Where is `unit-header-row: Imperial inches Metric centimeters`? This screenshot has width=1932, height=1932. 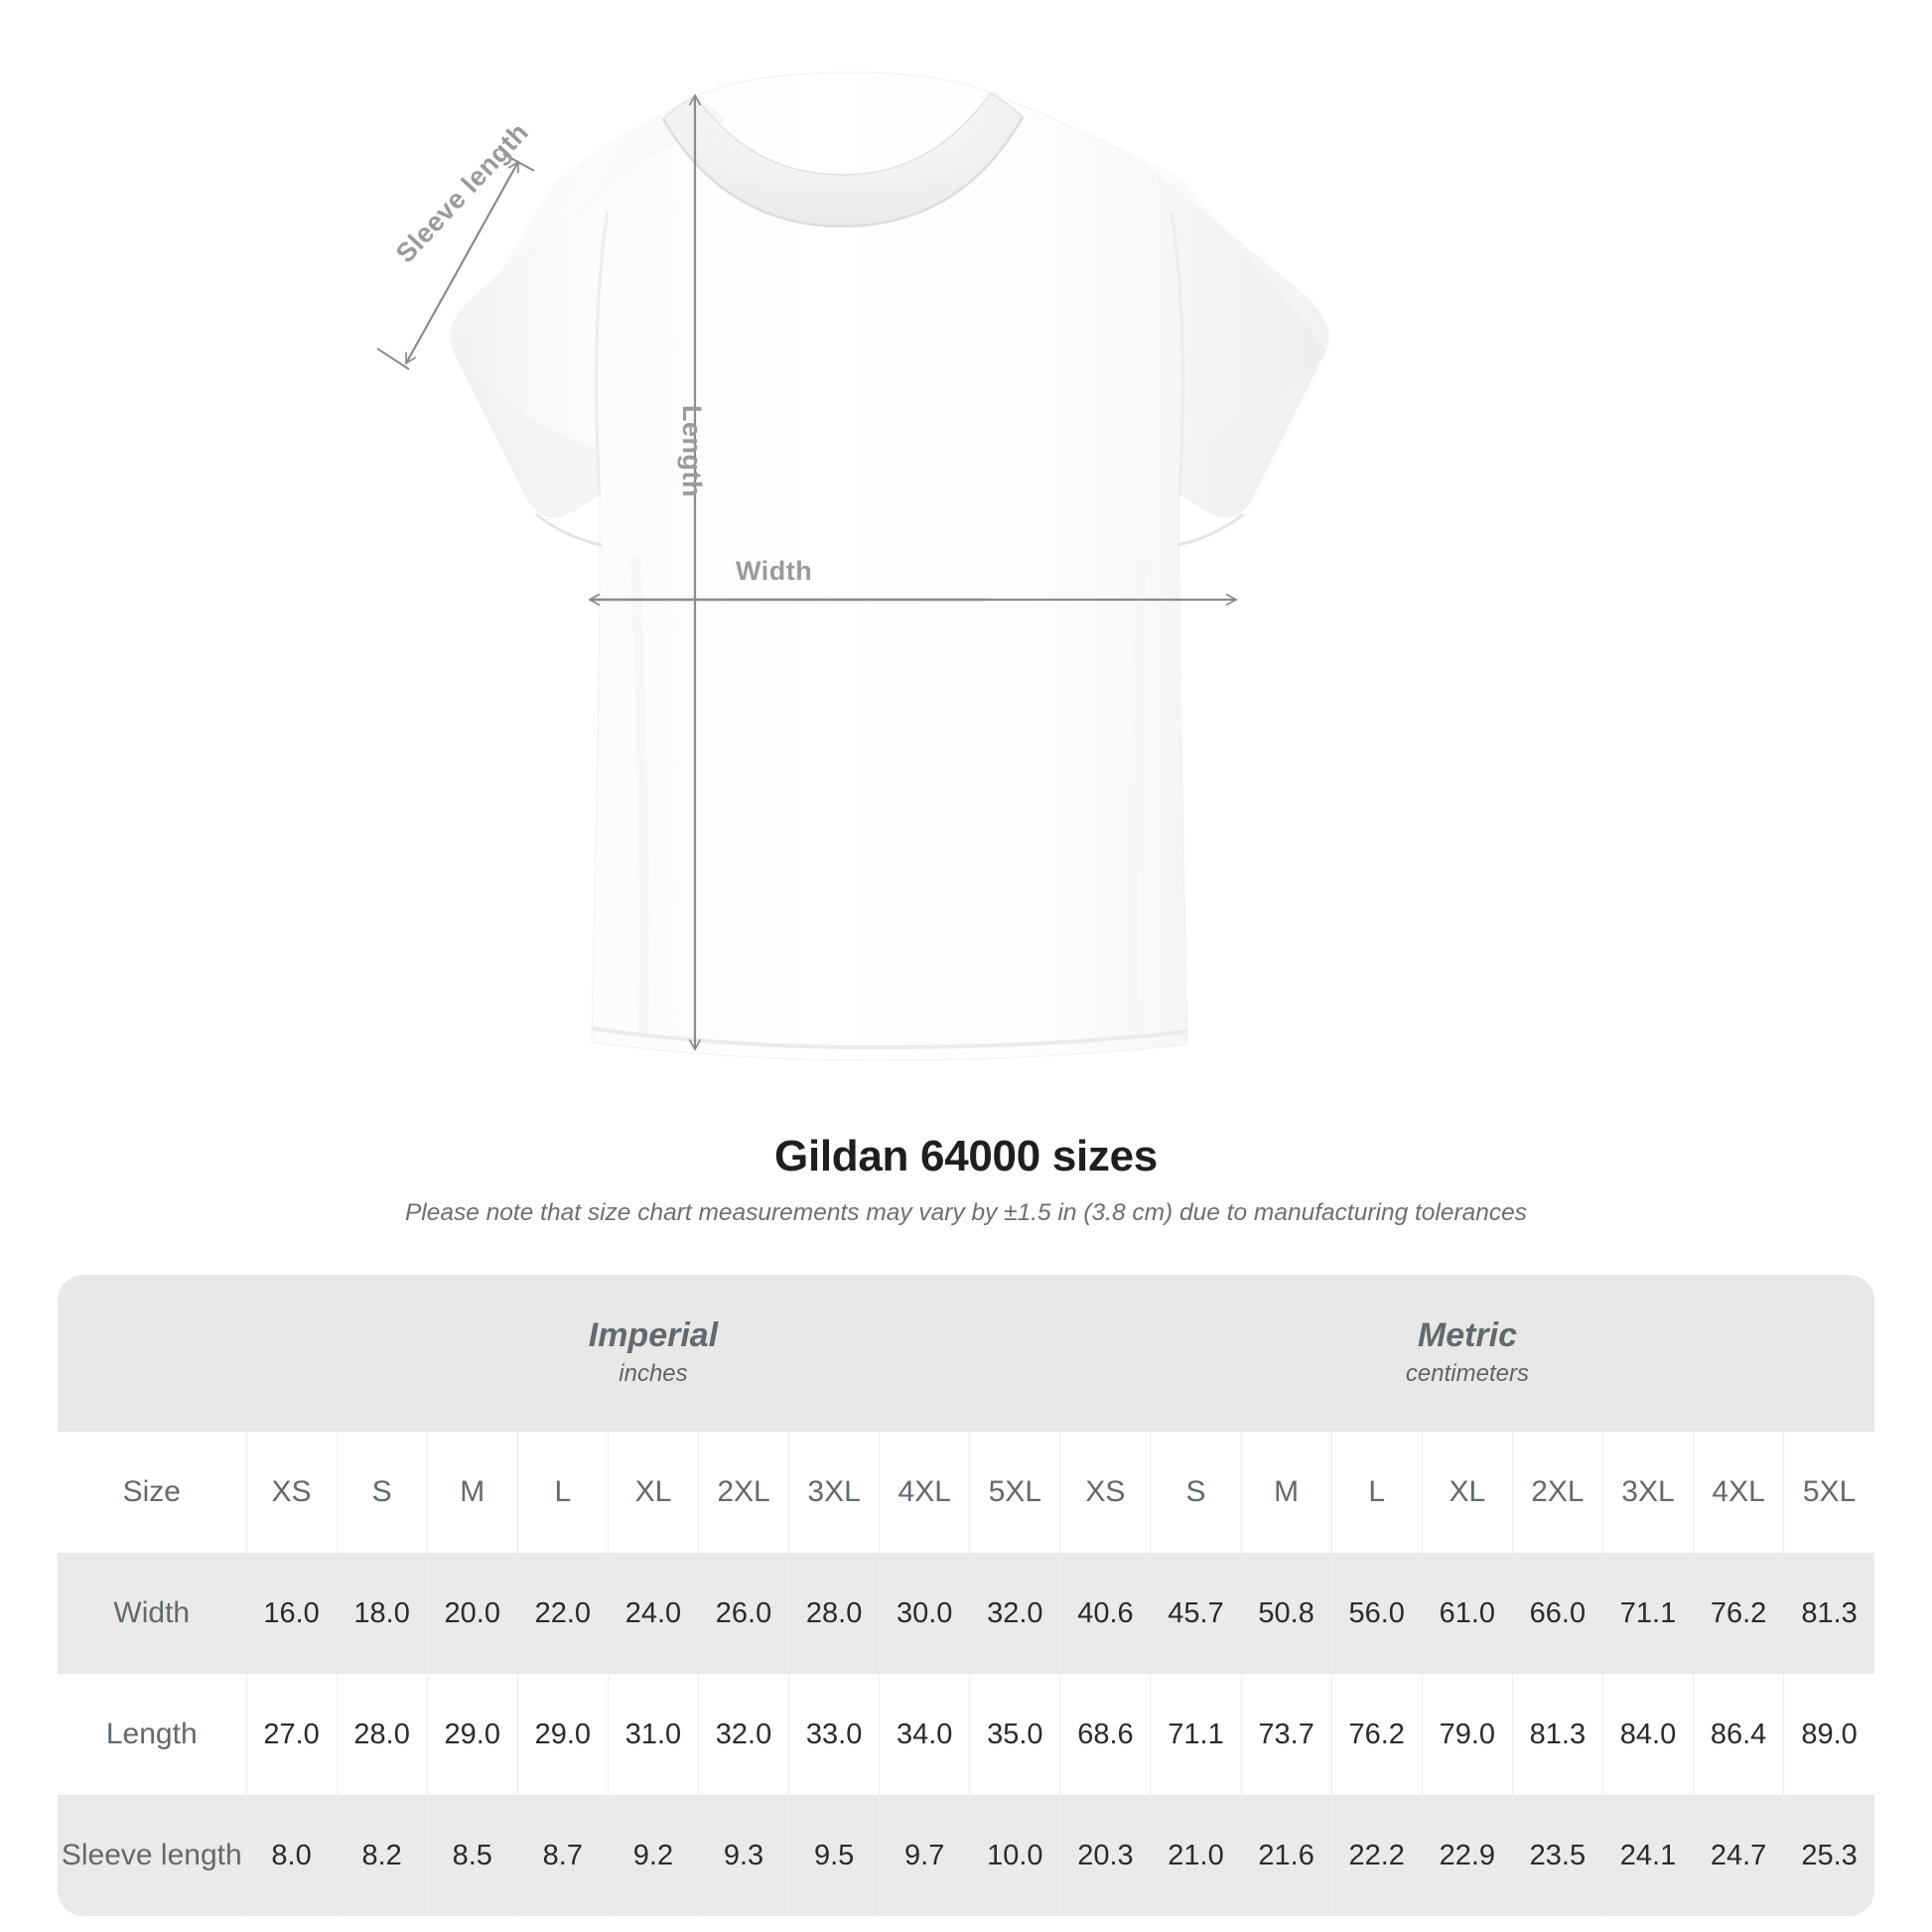
unit-header-row: Imperial inches Metric centimeters is located at coordinates (966, 1353).